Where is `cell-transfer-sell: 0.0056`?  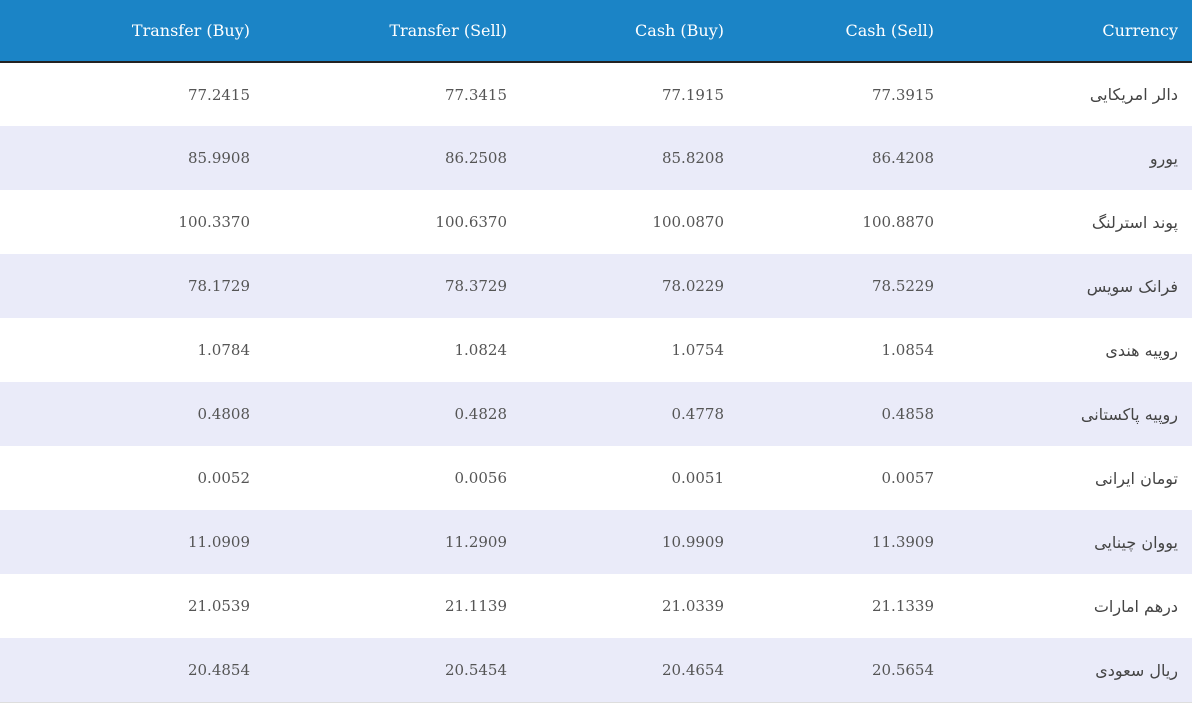 cell-transfer-sell: 0.0056 is located at coordinates (481, 478).